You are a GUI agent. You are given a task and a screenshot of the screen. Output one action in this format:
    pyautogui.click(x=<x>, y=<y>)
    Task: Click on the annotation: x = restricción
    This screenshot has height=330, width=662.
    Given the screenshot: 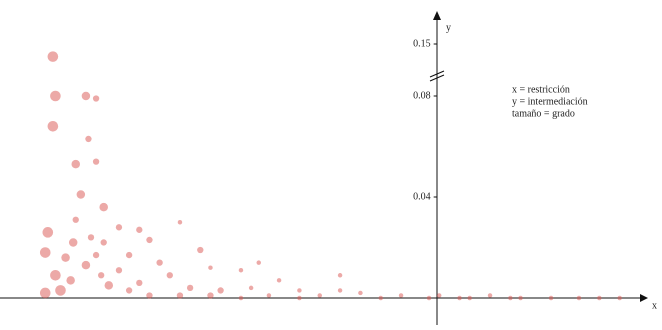 What is the action you would take?
    pyautogui.click(x=541, y=89)
    